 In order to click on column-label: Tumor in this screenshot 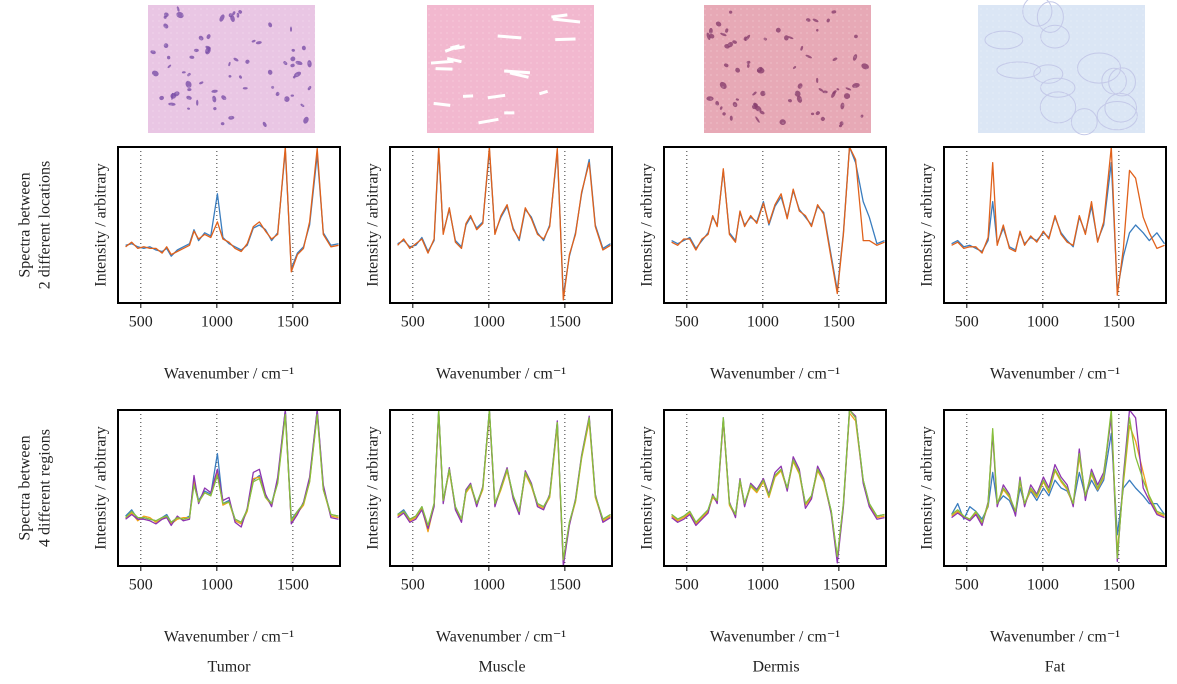, I will do `click(230, 667)`.